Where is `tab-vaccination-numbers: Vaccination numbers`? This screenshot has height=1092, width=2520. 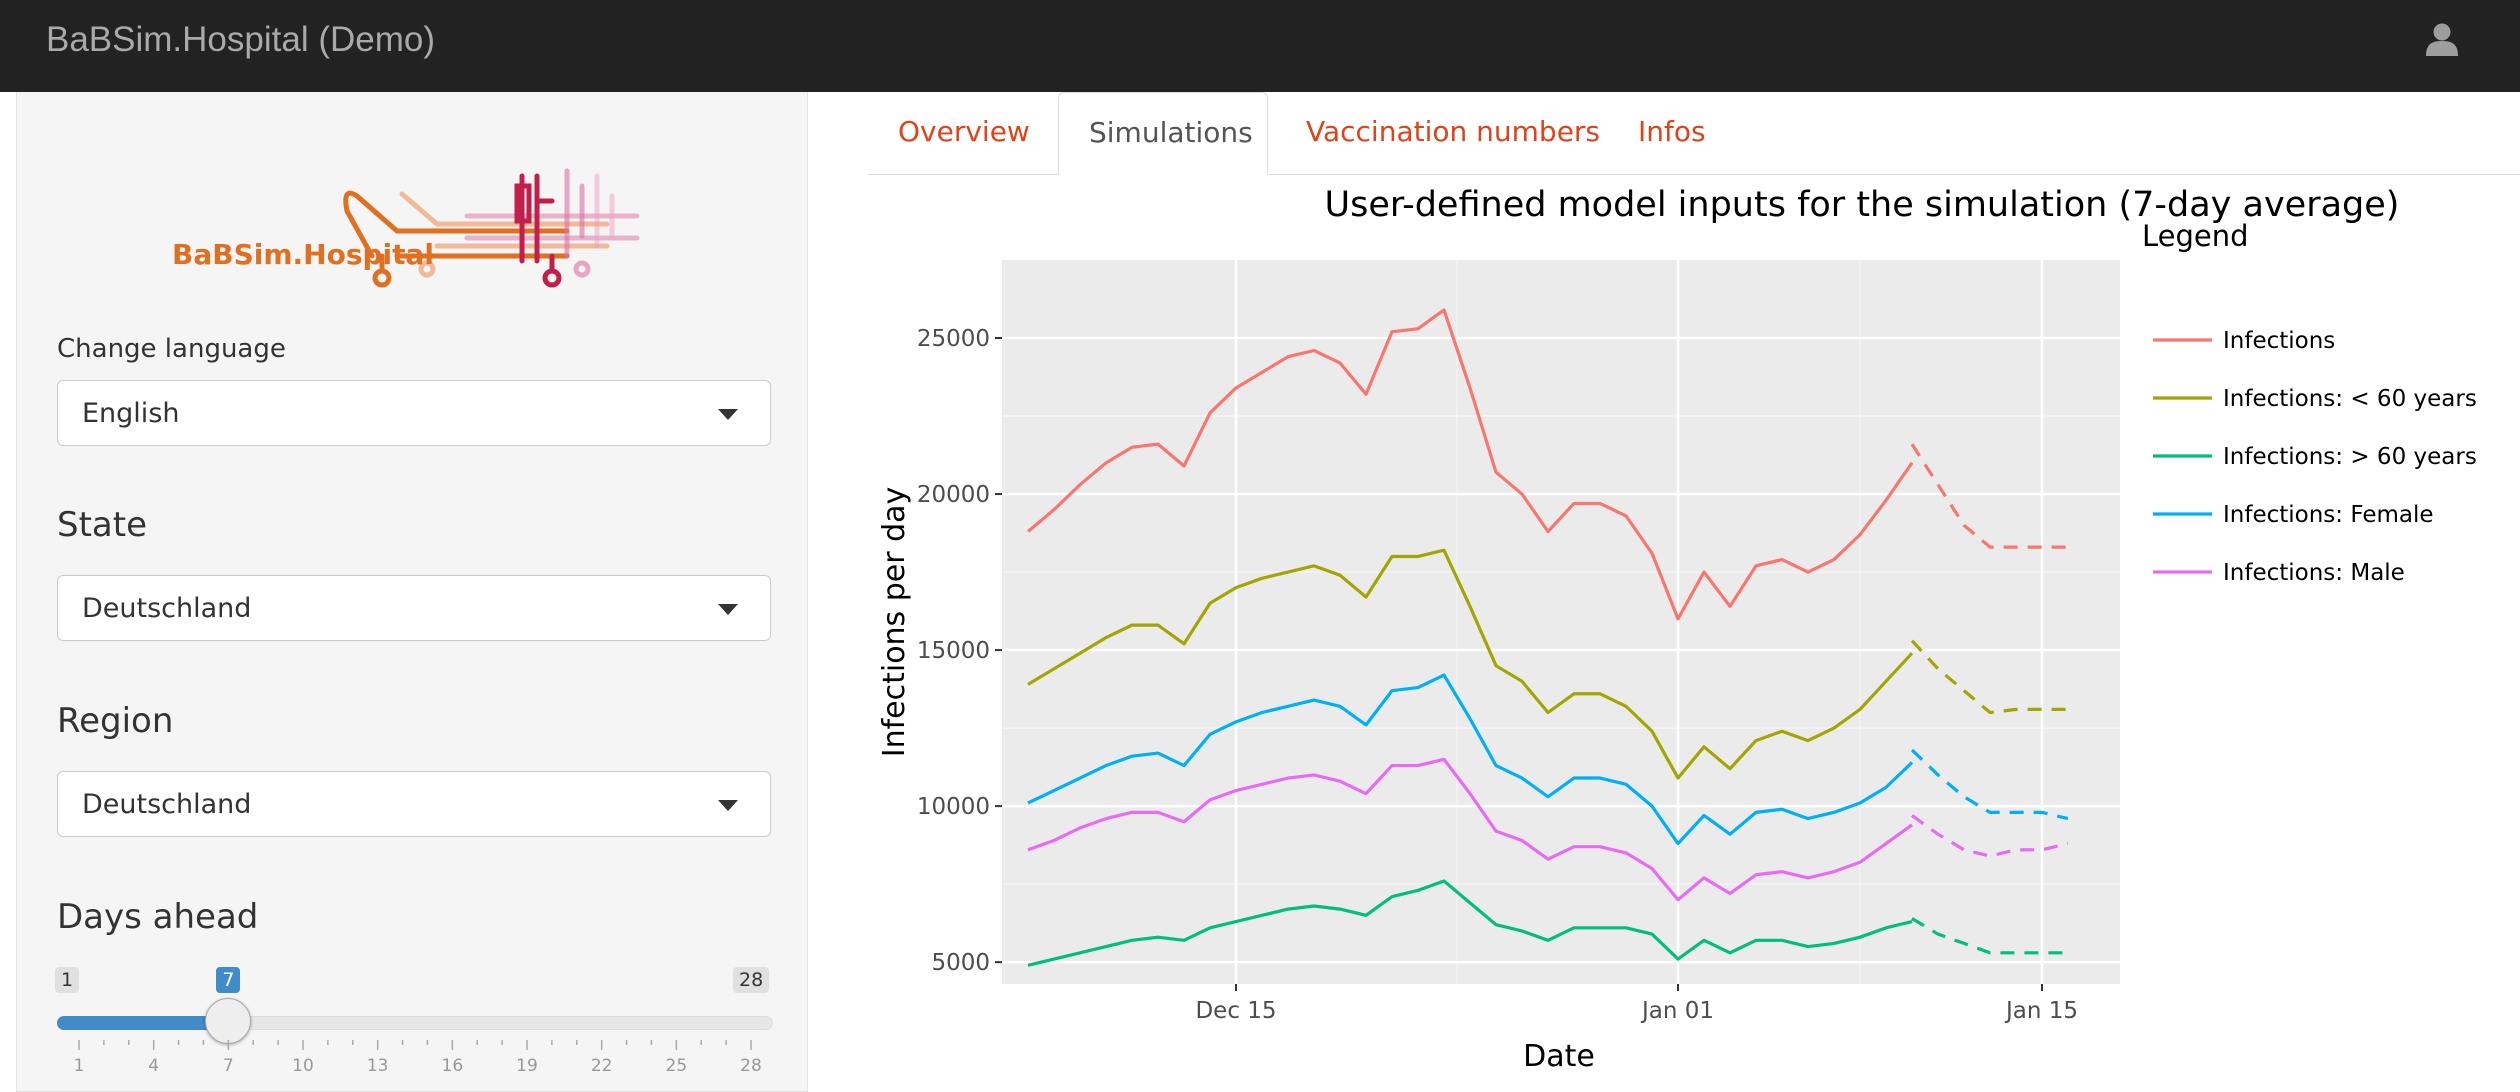 tab-vaccination-numbers: Vaccination numbers is located at coordinates (1453, 131).